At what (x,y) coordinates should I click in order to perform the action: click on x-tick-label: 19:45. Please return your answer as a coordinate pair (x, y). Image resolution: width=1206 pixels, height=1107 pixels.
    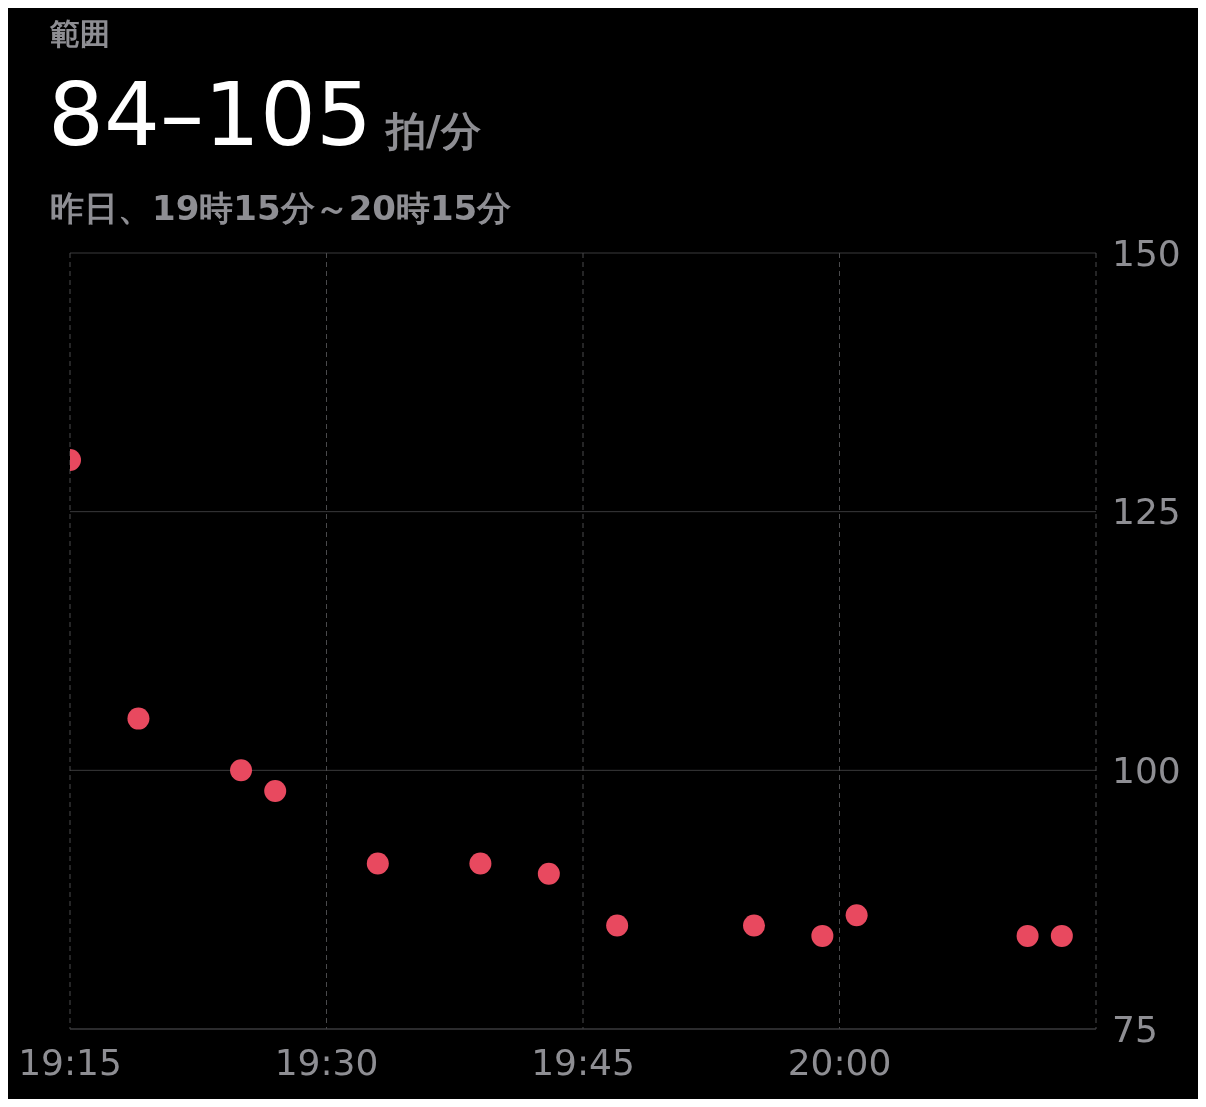
    Looking at the image, I should click on (583, 1062).